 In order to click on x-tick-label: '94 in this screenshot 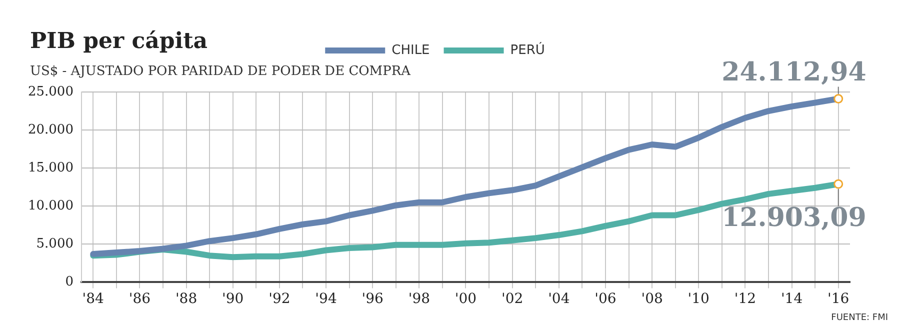, I will do `click(326, 299)`.